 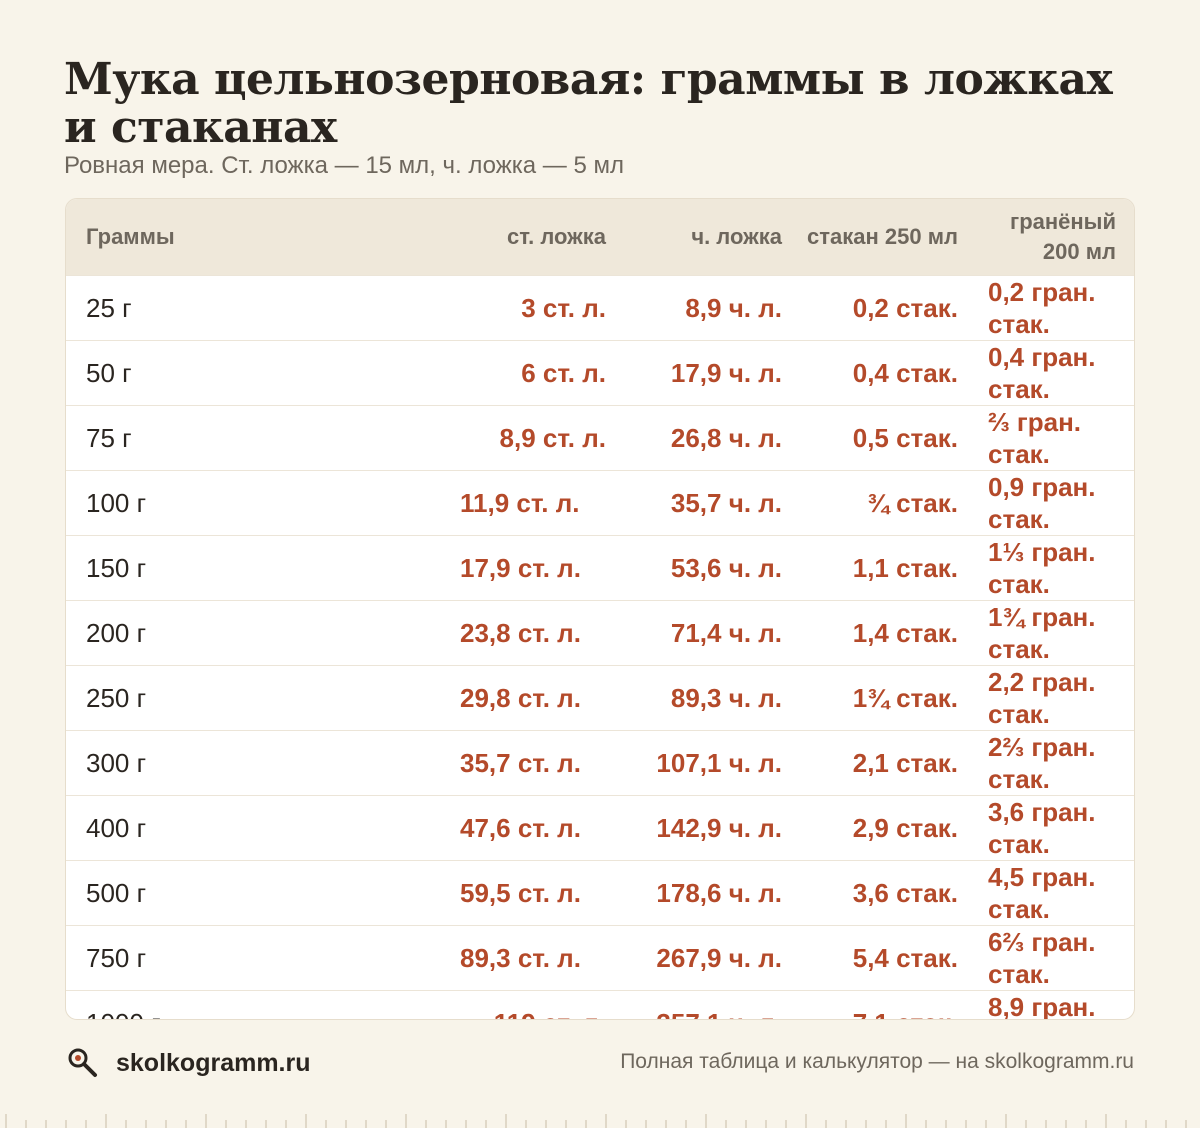 What do you see at coordinates (1042, 892) in the screenshot?
I see `cell-faceted-glass: 4,5 гран. стак.` at bounding box center [1042, 892].